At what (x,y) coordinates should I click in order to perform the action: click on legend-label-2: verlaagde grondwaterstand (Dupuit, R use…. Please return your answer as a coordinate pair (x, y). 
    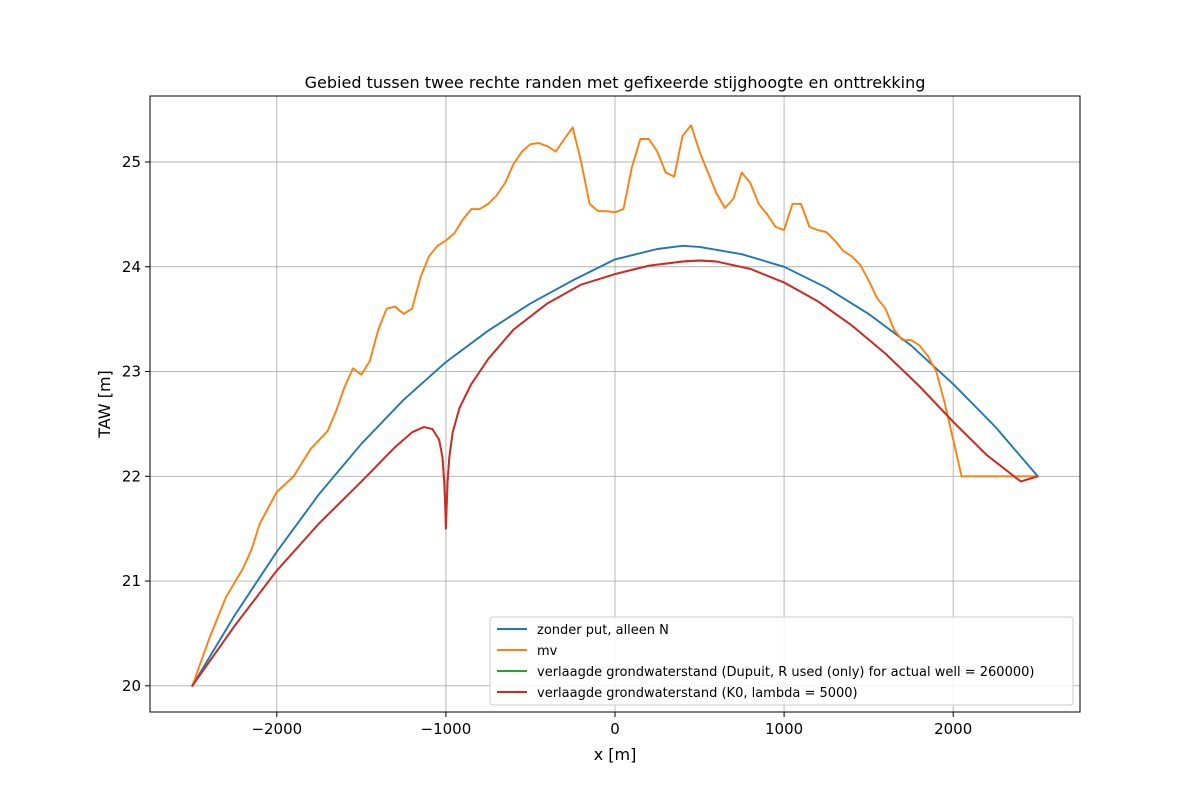
    Looking at the image, I should click on (785, 672).